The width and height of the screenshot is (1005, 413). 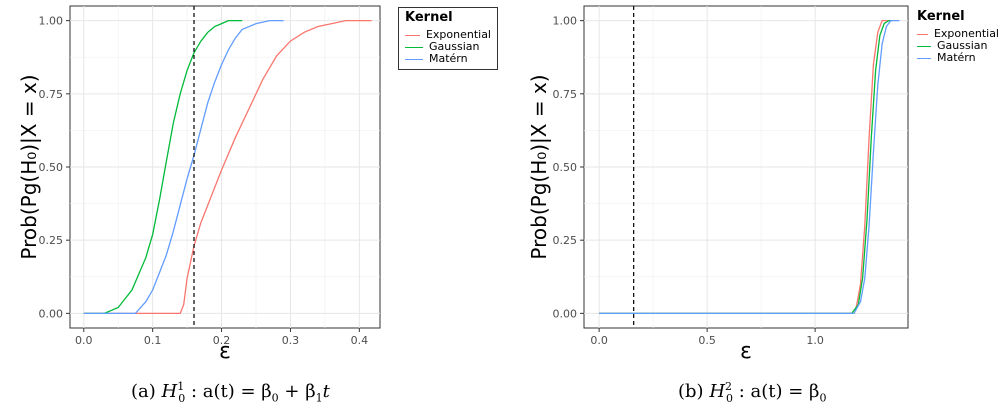 What do you see at coordinates (230, 392) in the screenshot?
I see `caption-a: (a) H10 : a(t) = β0 + β1t` at bounding box center [230, 392].